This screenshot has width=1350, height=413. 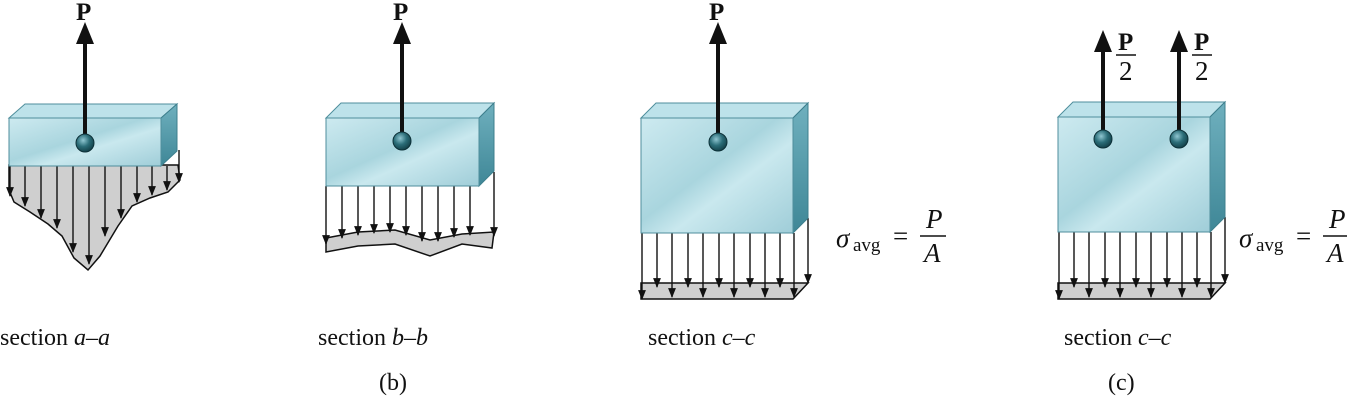 I want to click on panel-section-b-b: P section b–b (b), so click(x=408, y=198).